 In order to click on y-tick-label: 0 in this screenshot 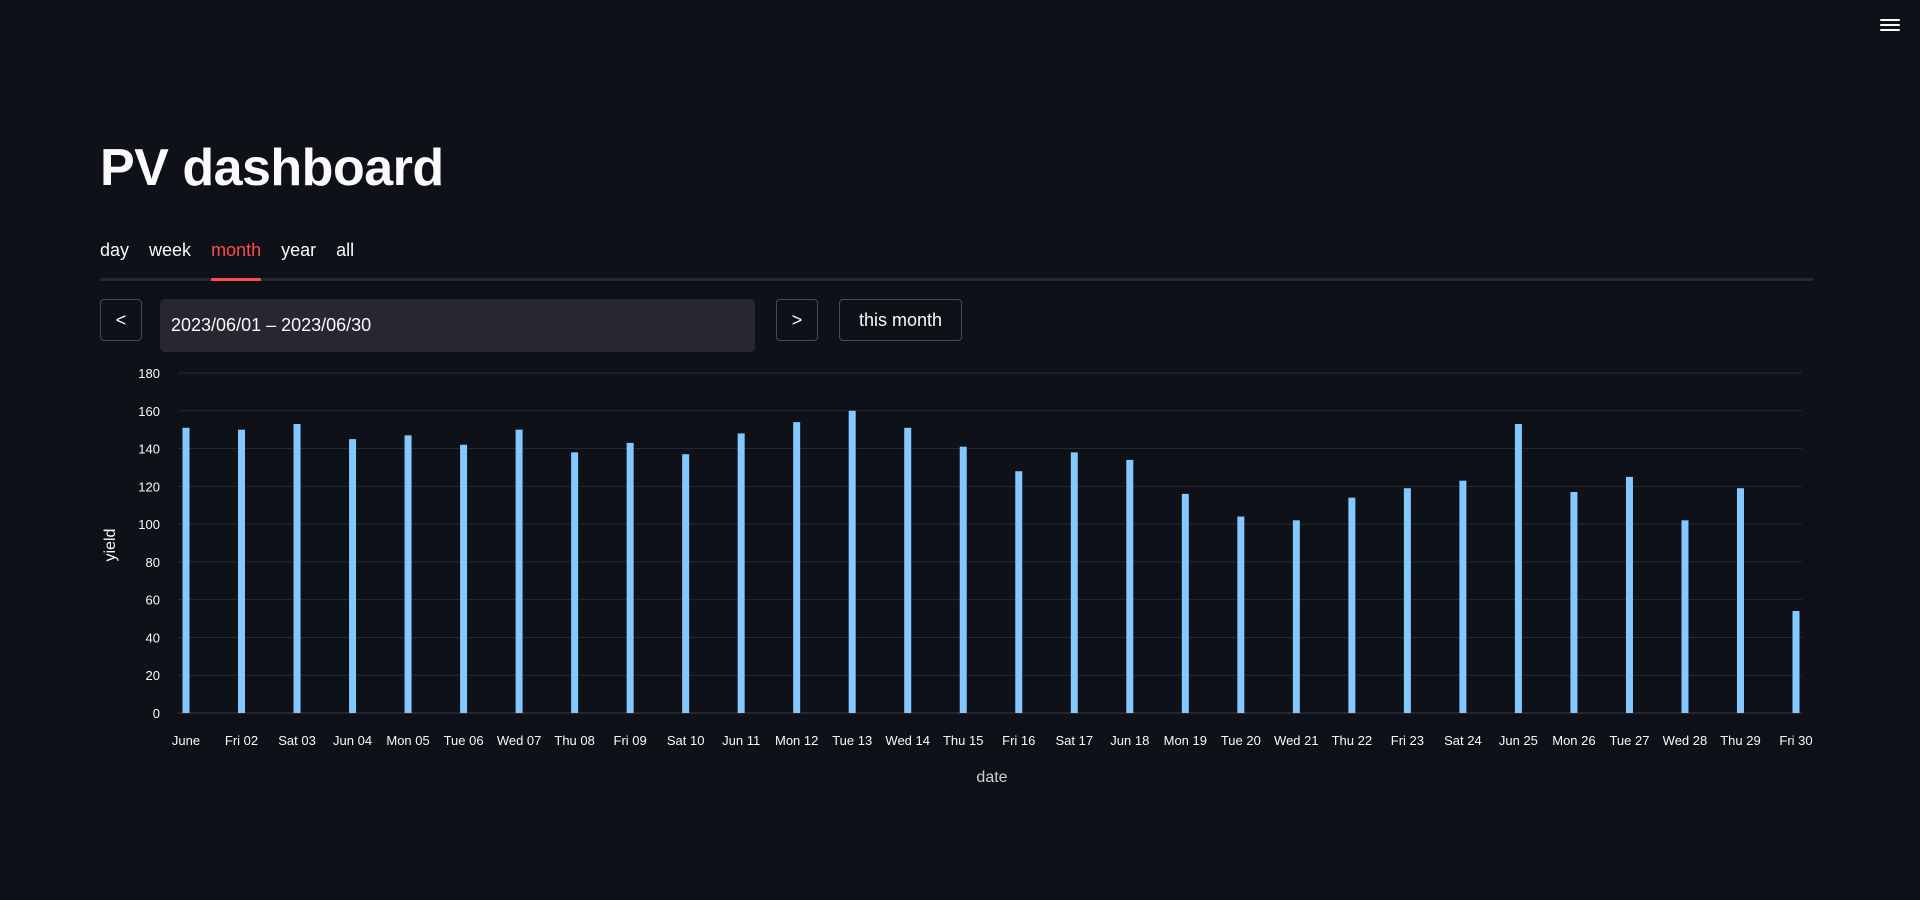, I will do `click(156, 713)`.